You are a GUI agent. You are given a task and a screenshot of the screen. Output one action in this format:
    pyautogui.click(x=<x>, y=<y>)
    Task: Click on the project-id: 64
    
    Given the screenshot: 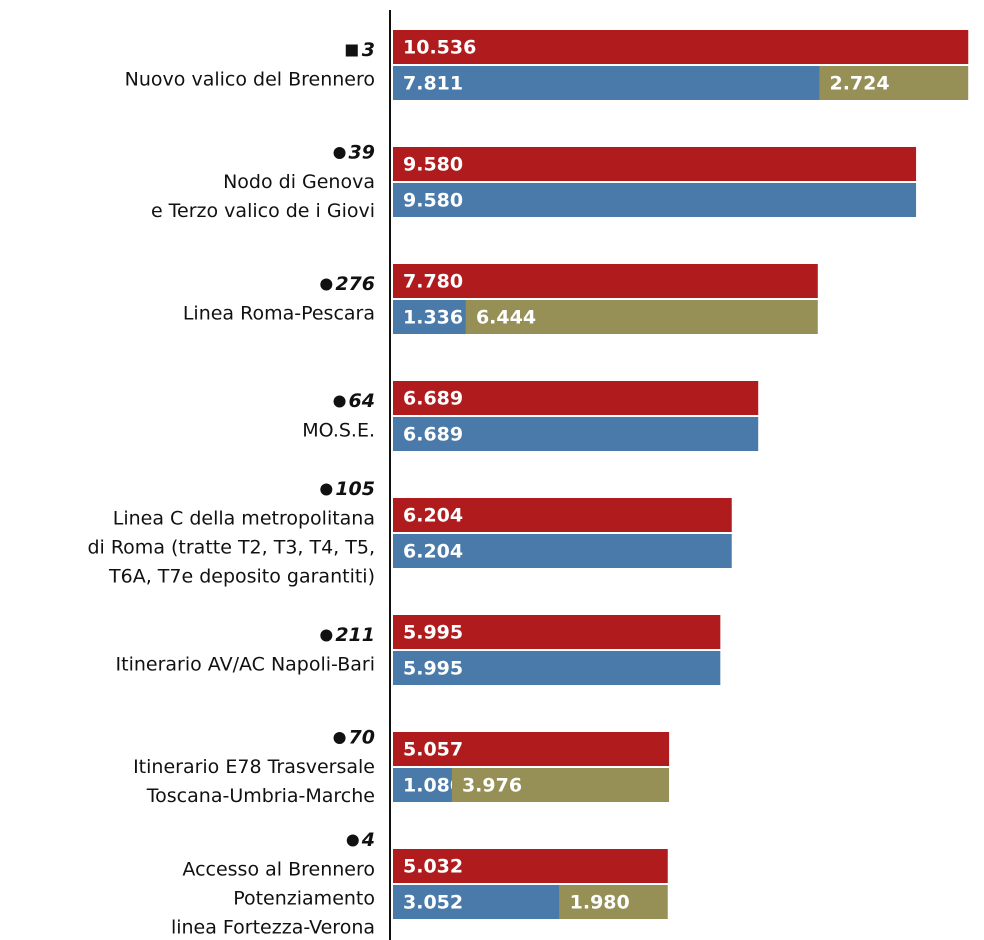 What is the action you would take?
    pyautogui.click(x=362, y=401)
    